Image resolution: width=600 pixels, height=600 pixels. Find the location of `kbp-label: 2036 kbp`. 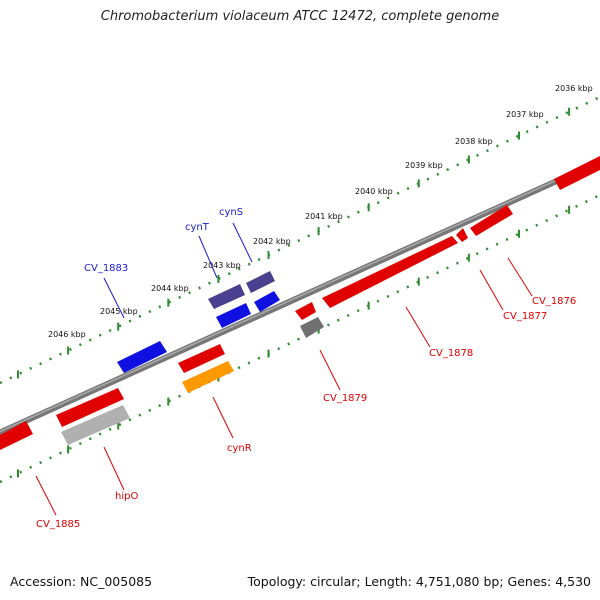

kbp-label: 2036 kbp is located at coordinates (574, 88).